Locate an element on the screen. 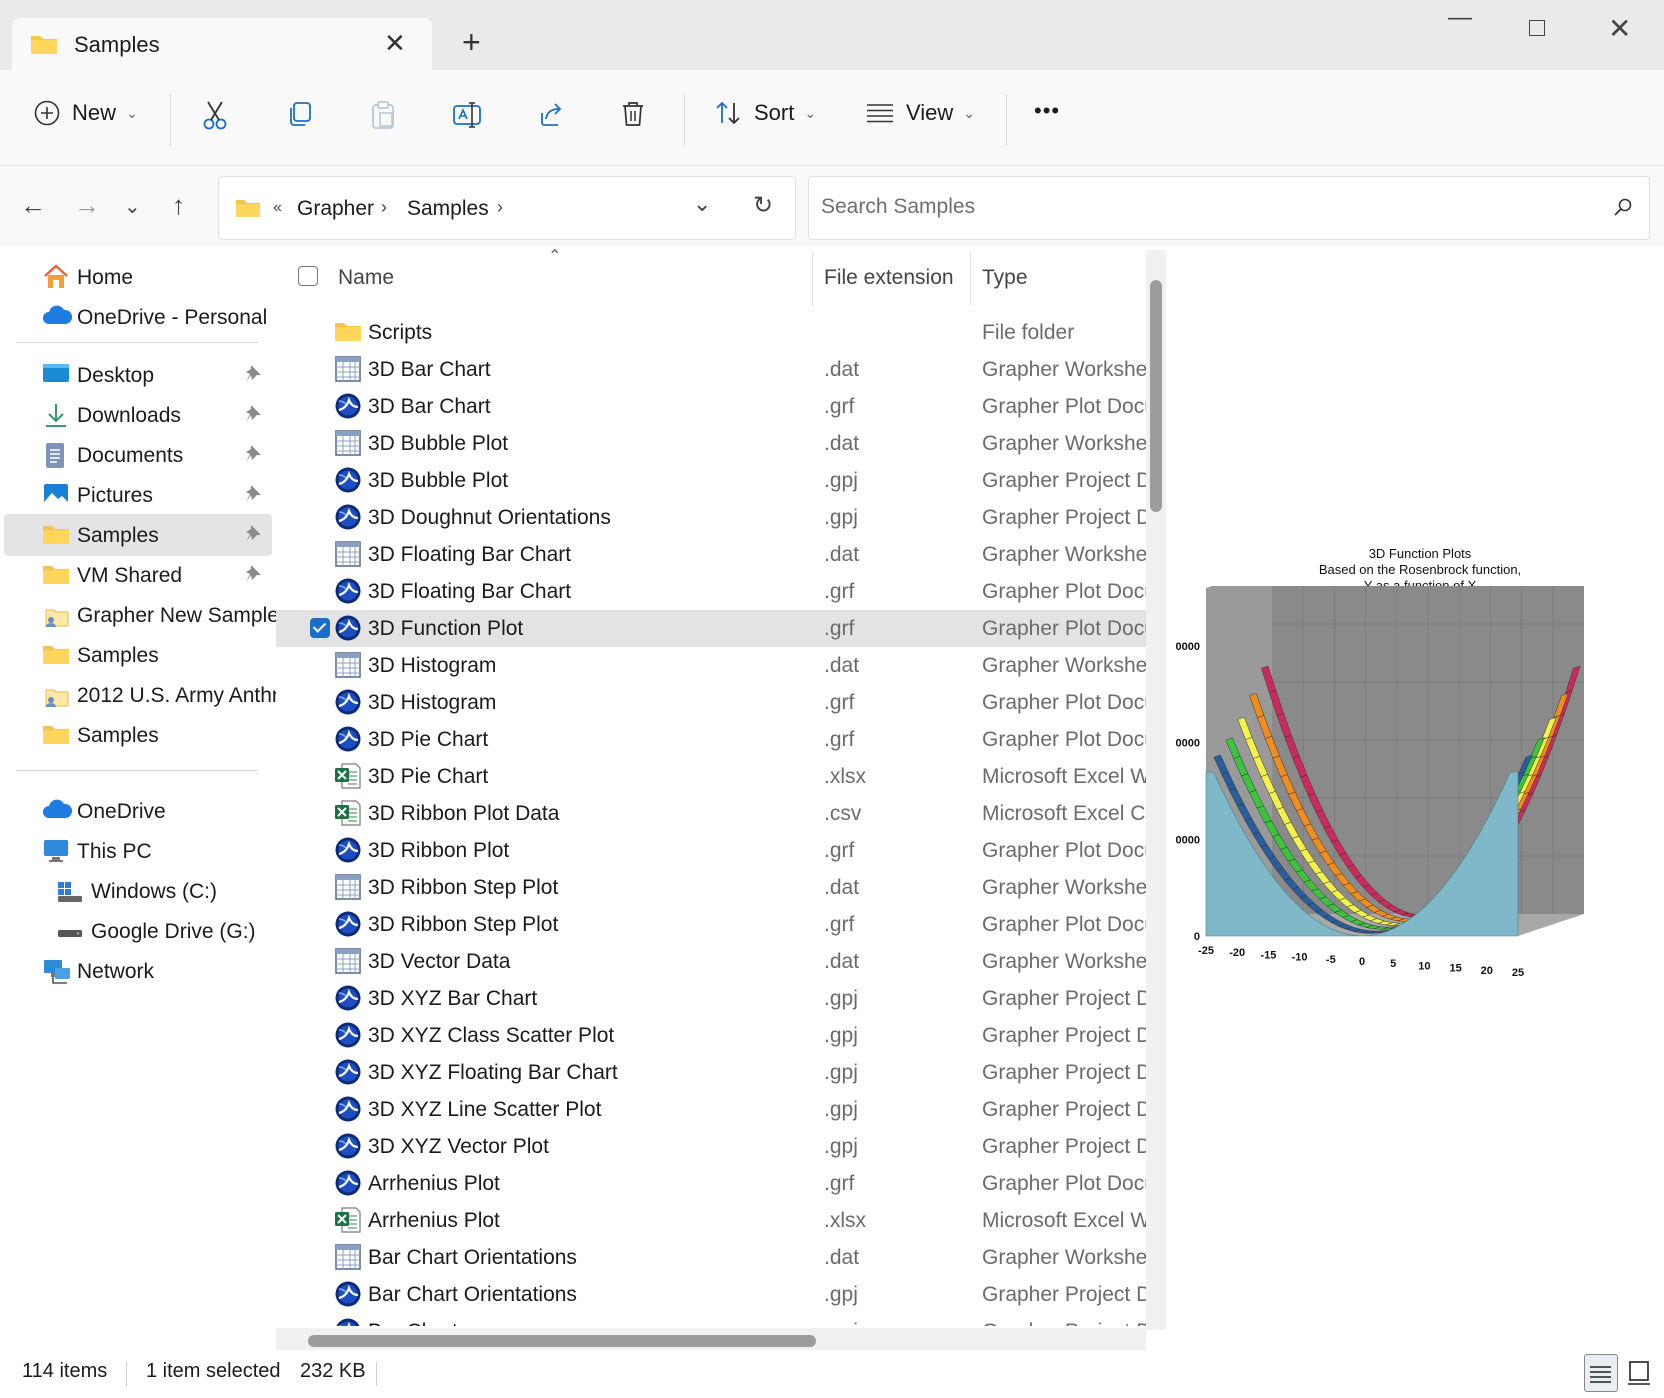 This screenshot has width=1664, height=1398. sidebar-item-home: Home is located at coordinates (138, 277).